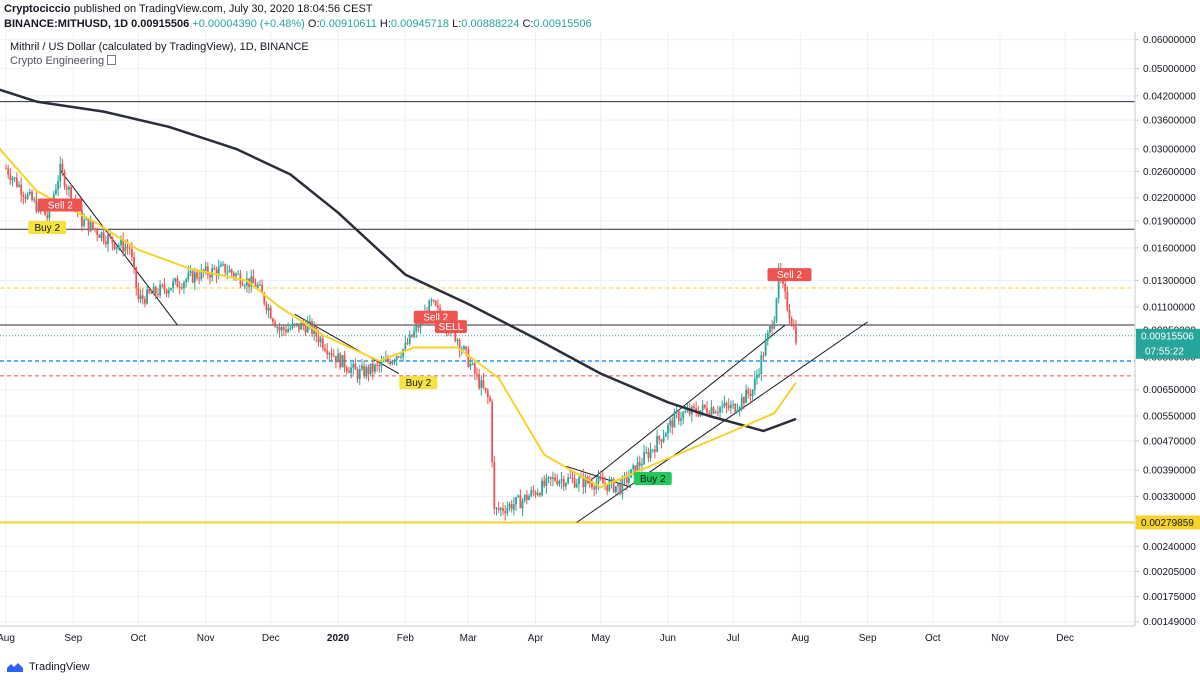 The width and height of the screenshot is (1200, 683). What do you see at coordinates (1169, 281) in the screenshot?
I see `price-tick-label: 0.01300000` at bounding box center [1169, 281].